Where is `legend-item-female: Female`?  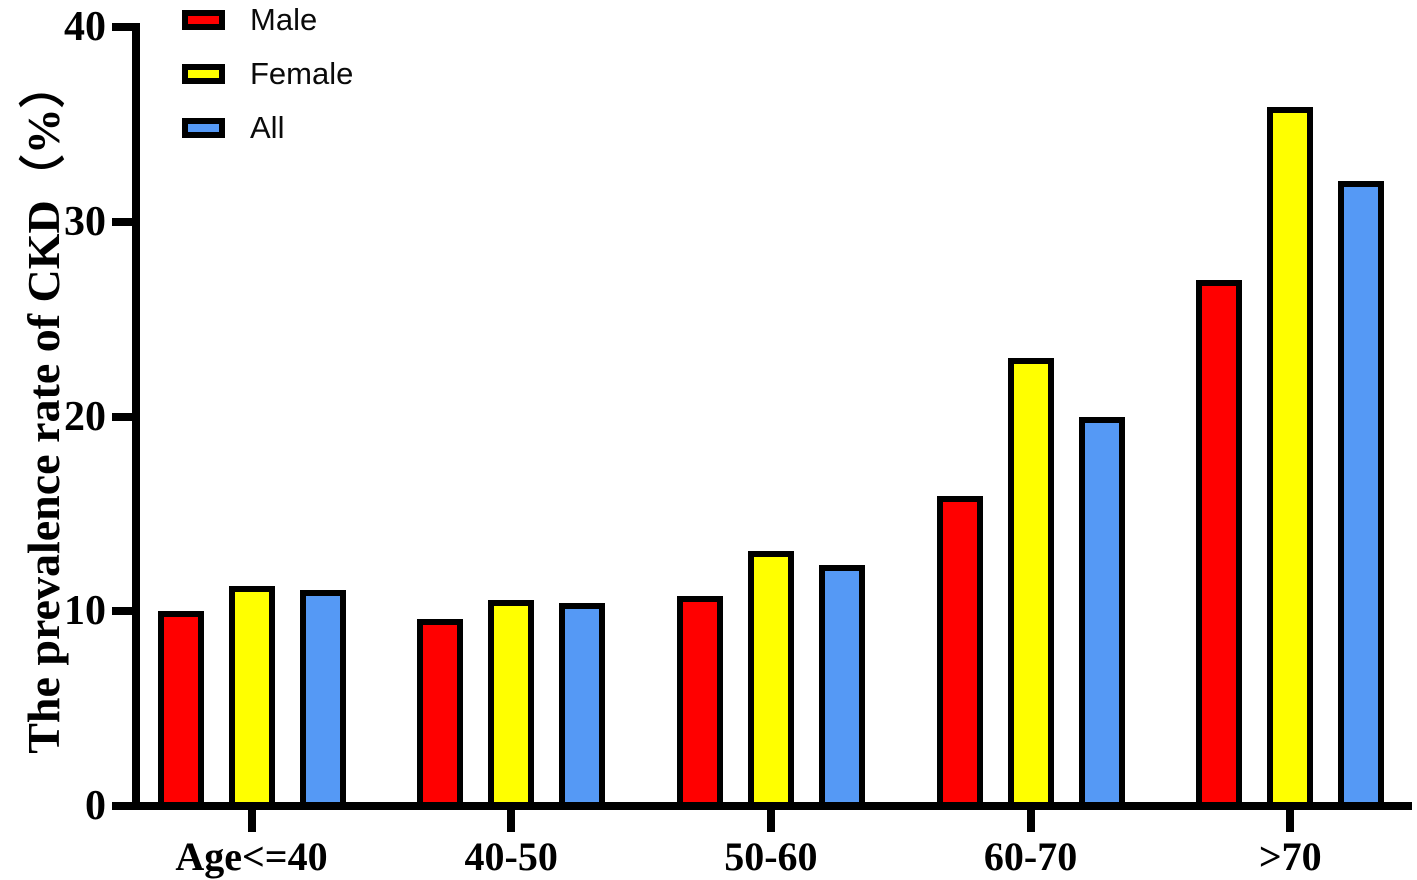 legend-item-female: Female is located at coordinates (267, 73).